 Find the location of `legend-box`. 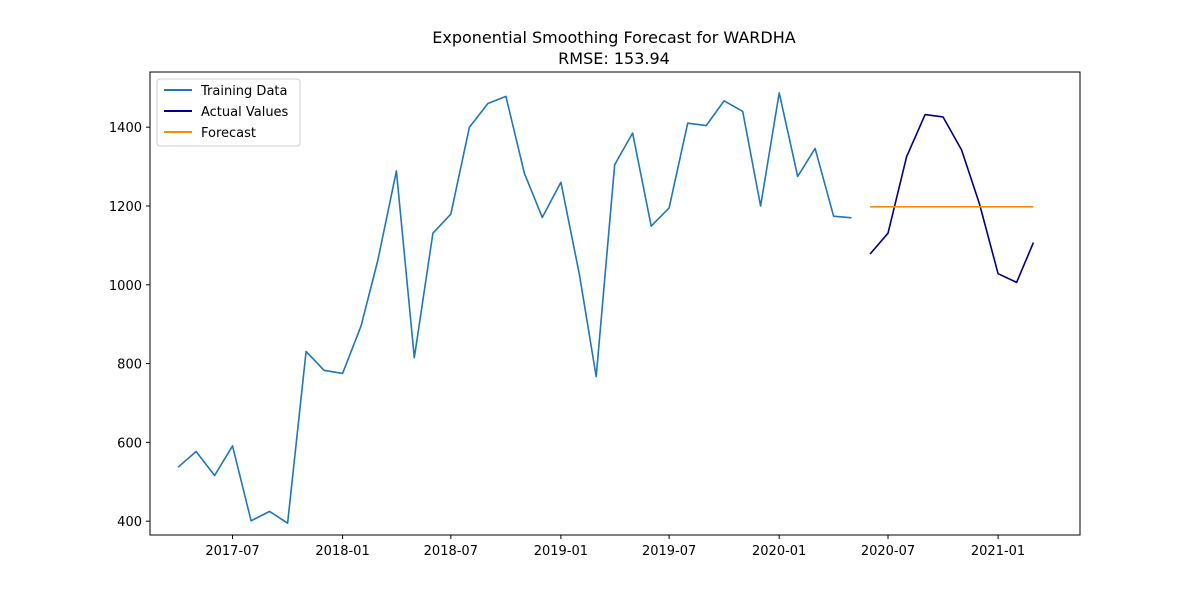

legend-box is located at coordinates (228, 112).